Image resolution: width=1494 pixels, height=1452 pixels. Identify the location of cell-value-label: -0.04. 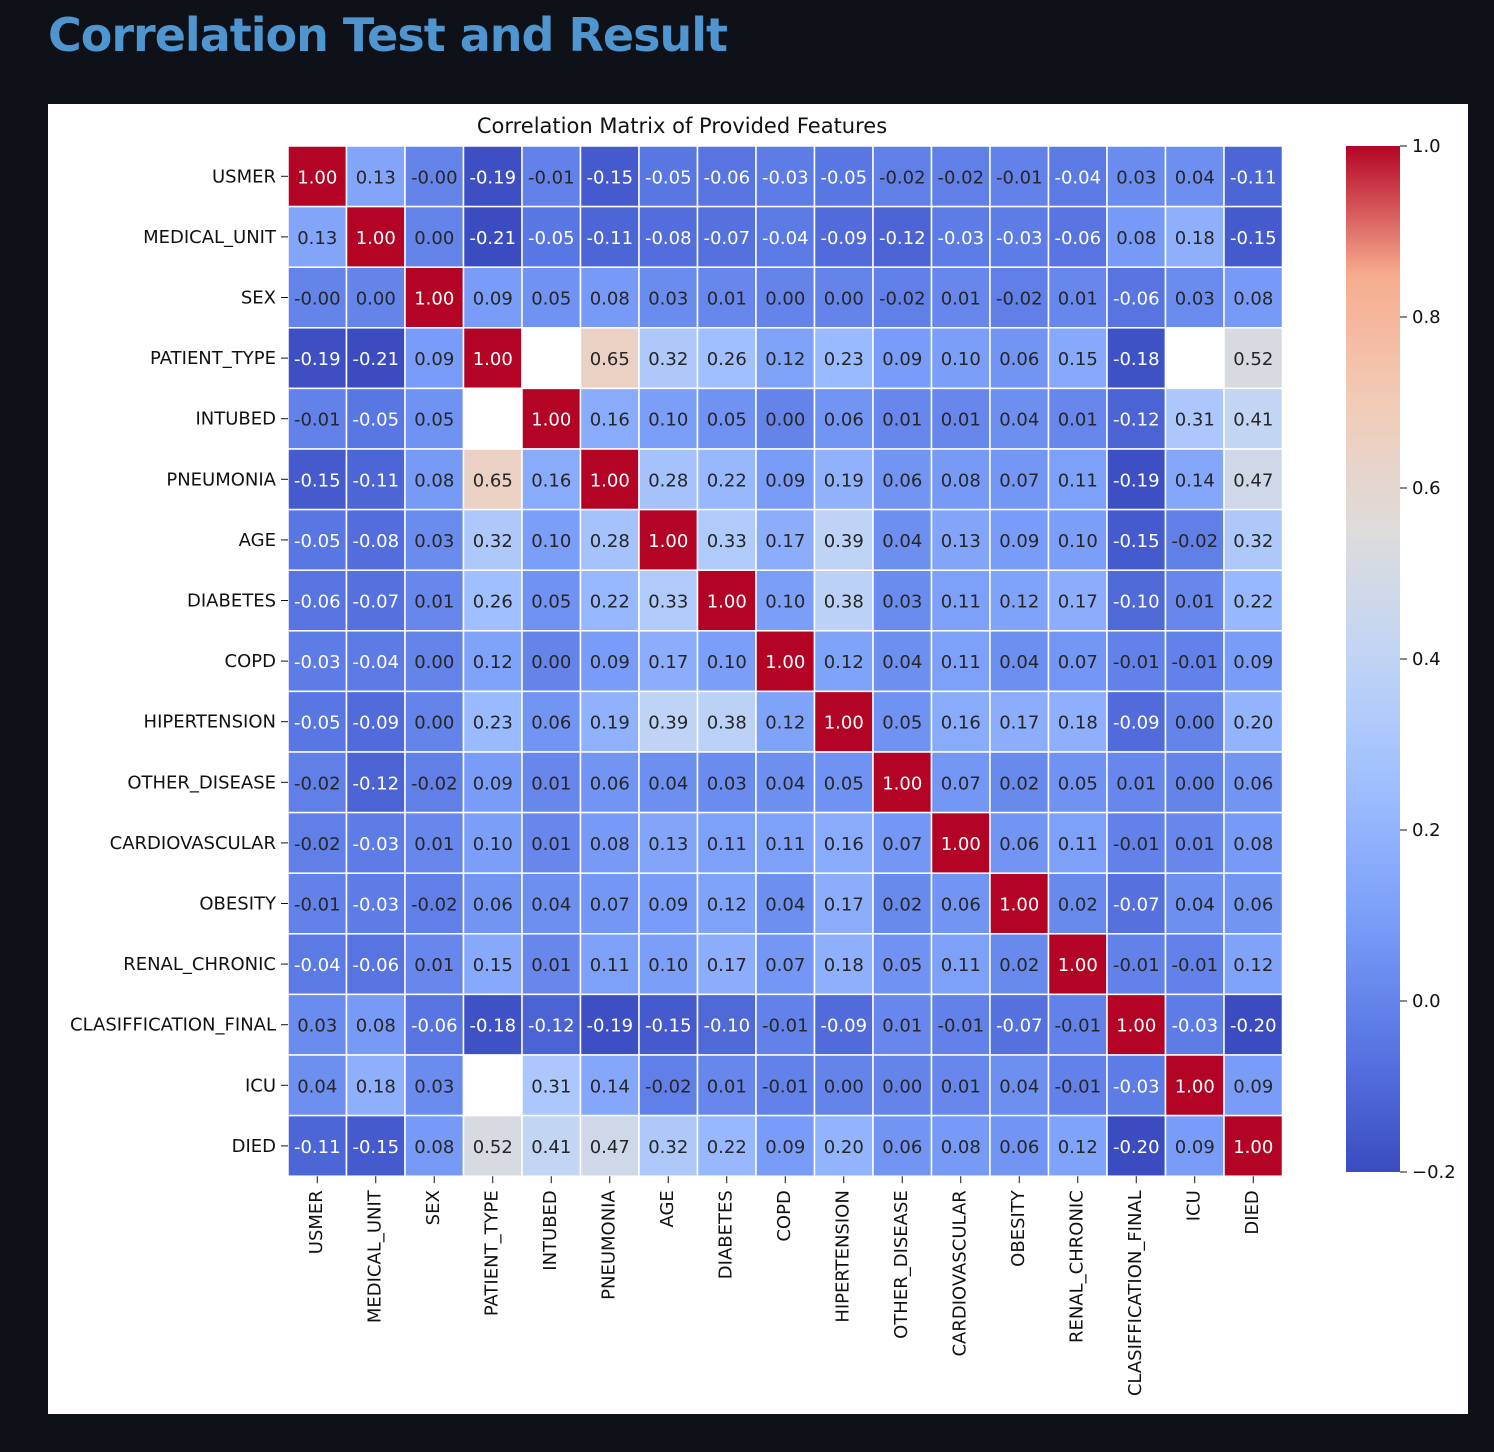
(1077, 177).